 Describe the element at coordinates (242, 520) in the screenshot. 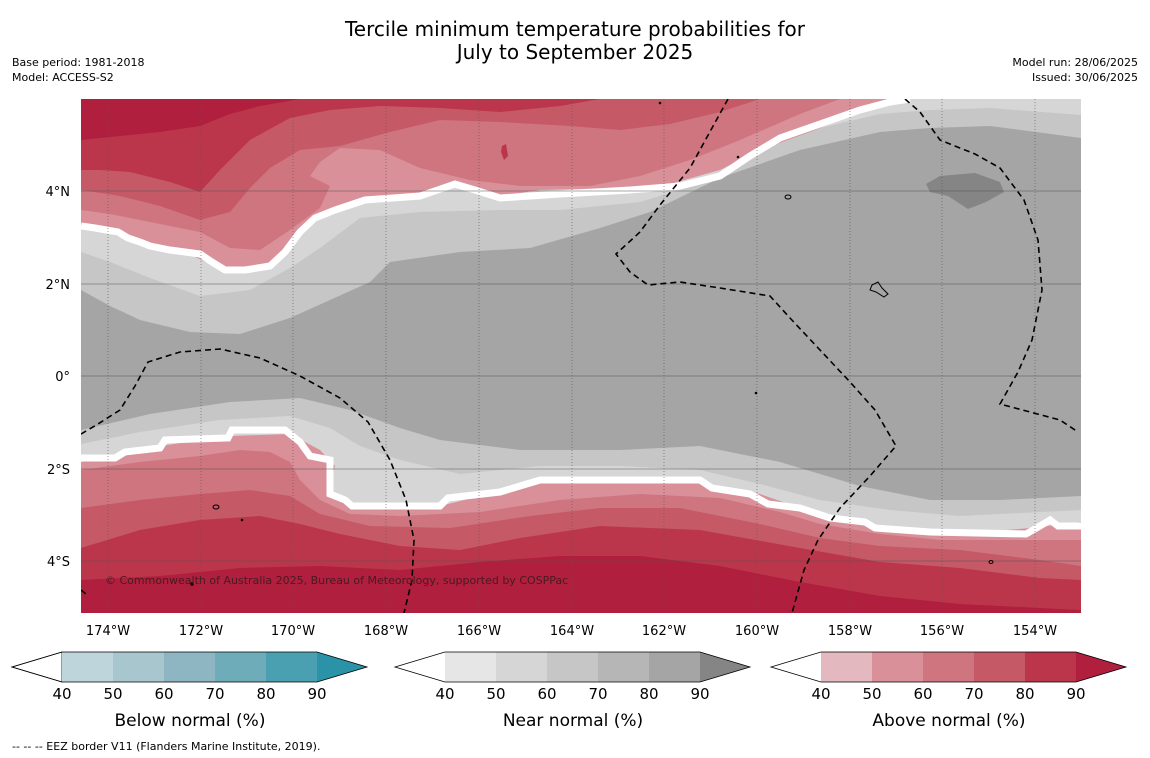

I see `island-dot-a` at that location.